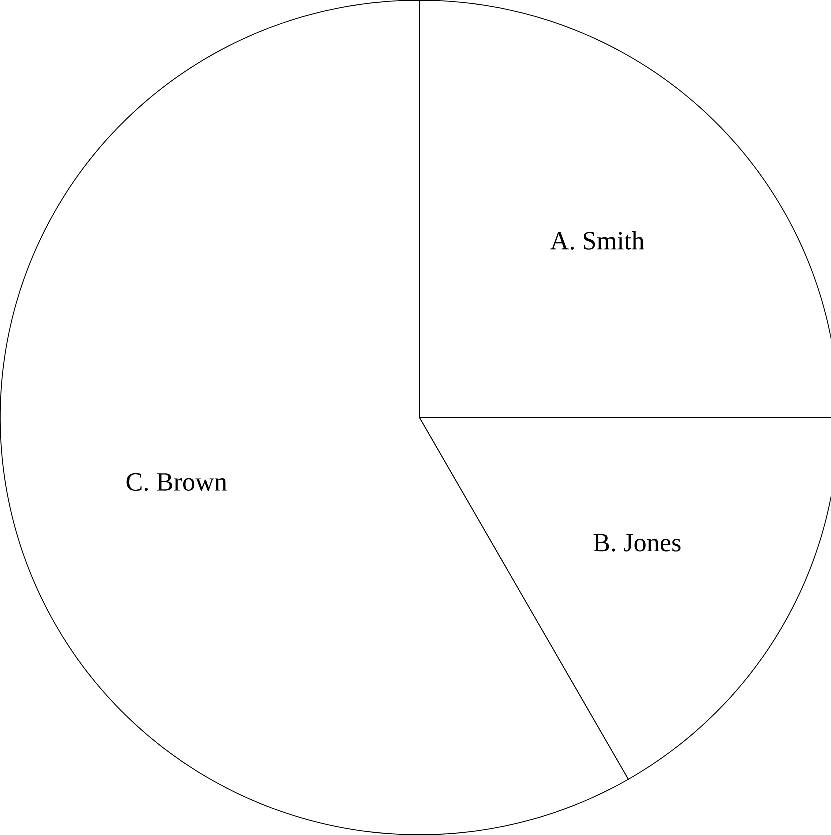 The width and height of the screenshot is (831, 835). I want to click on slice-label: A. Smith, so click(597, 240).